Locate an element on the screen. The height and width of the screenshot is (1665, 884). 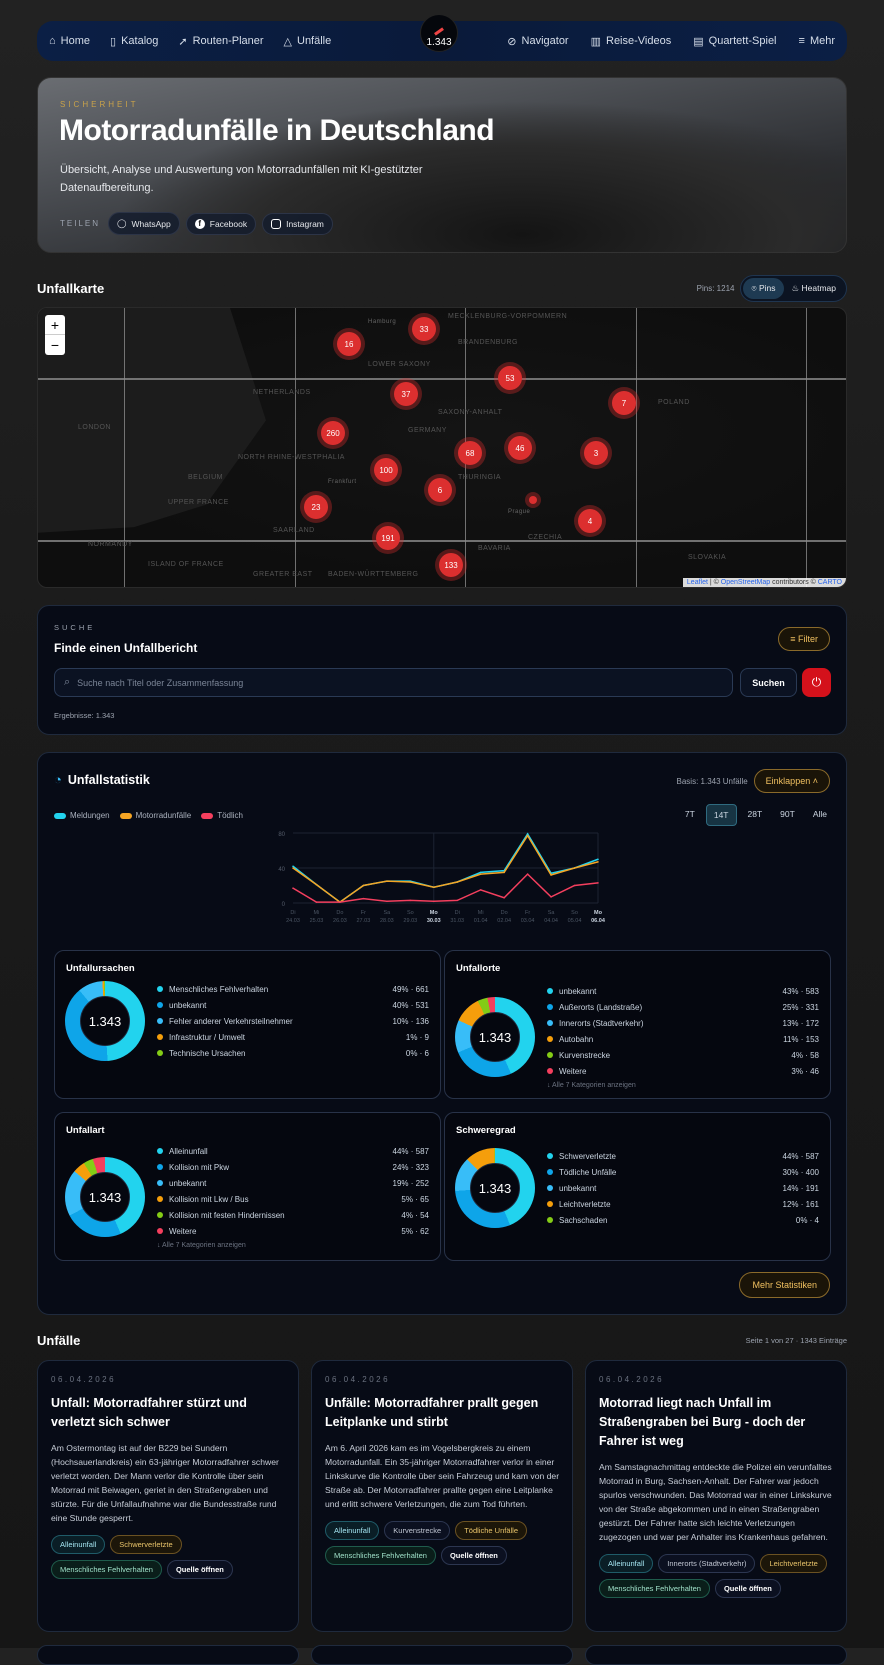
nav-katalog: ▯ Katalog is located at coordinates (134, 41).